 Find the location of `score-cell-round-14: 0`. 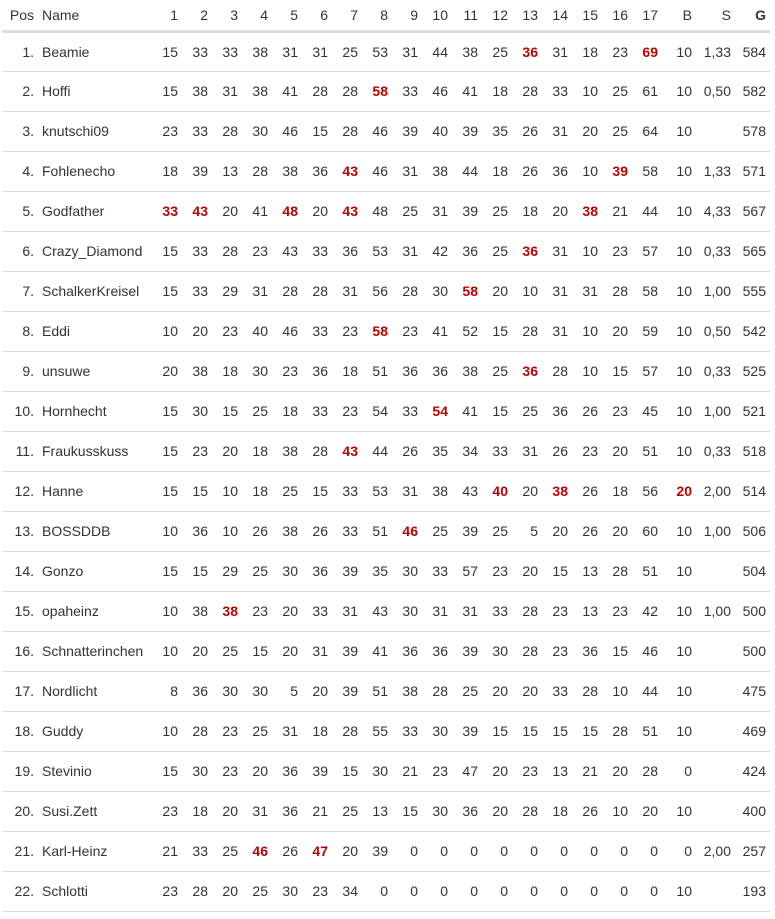

score-cell-round-14: 0 is located at coordinates (555, 891).